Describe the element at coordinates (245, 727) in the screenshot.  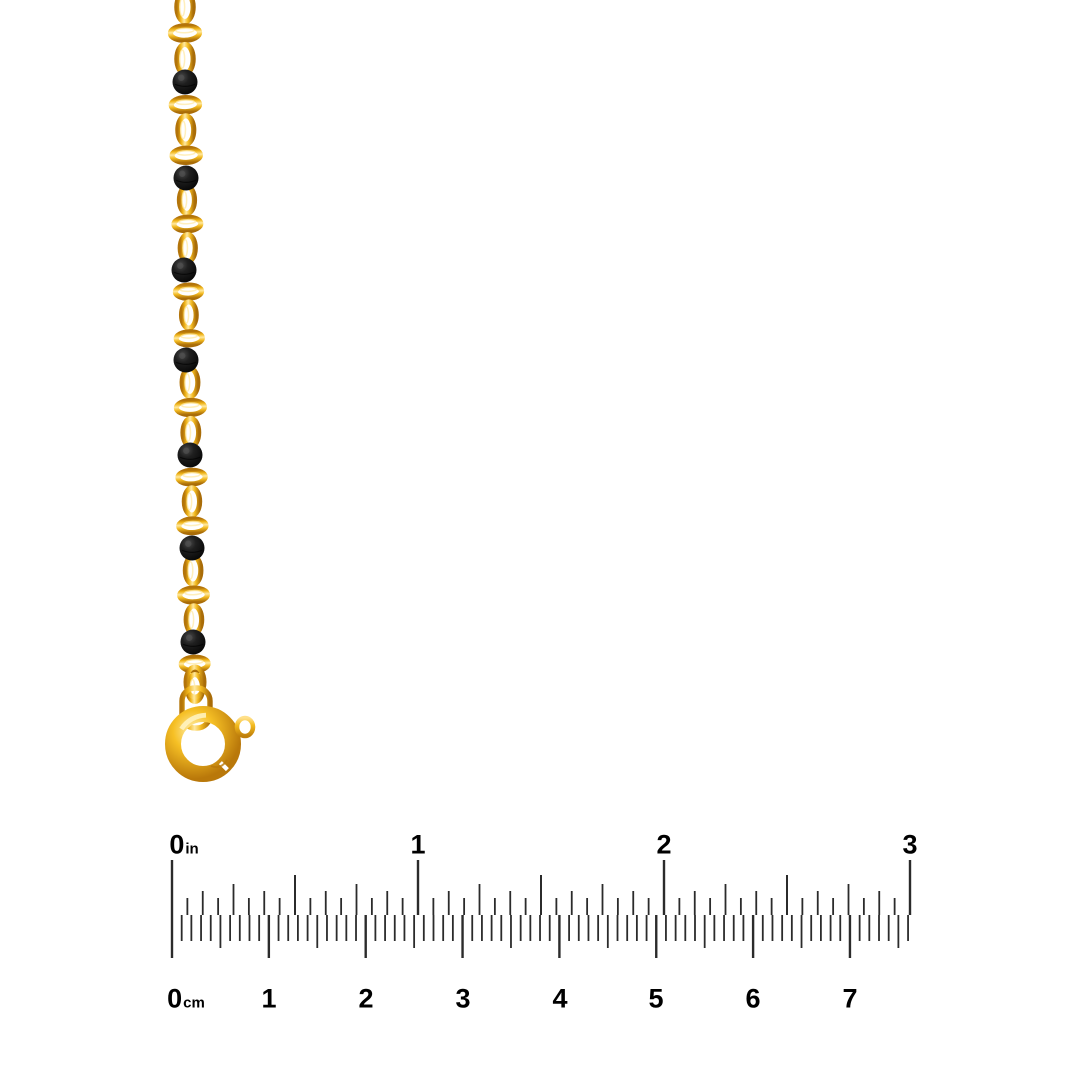
I see `clasp-tab` at that location.